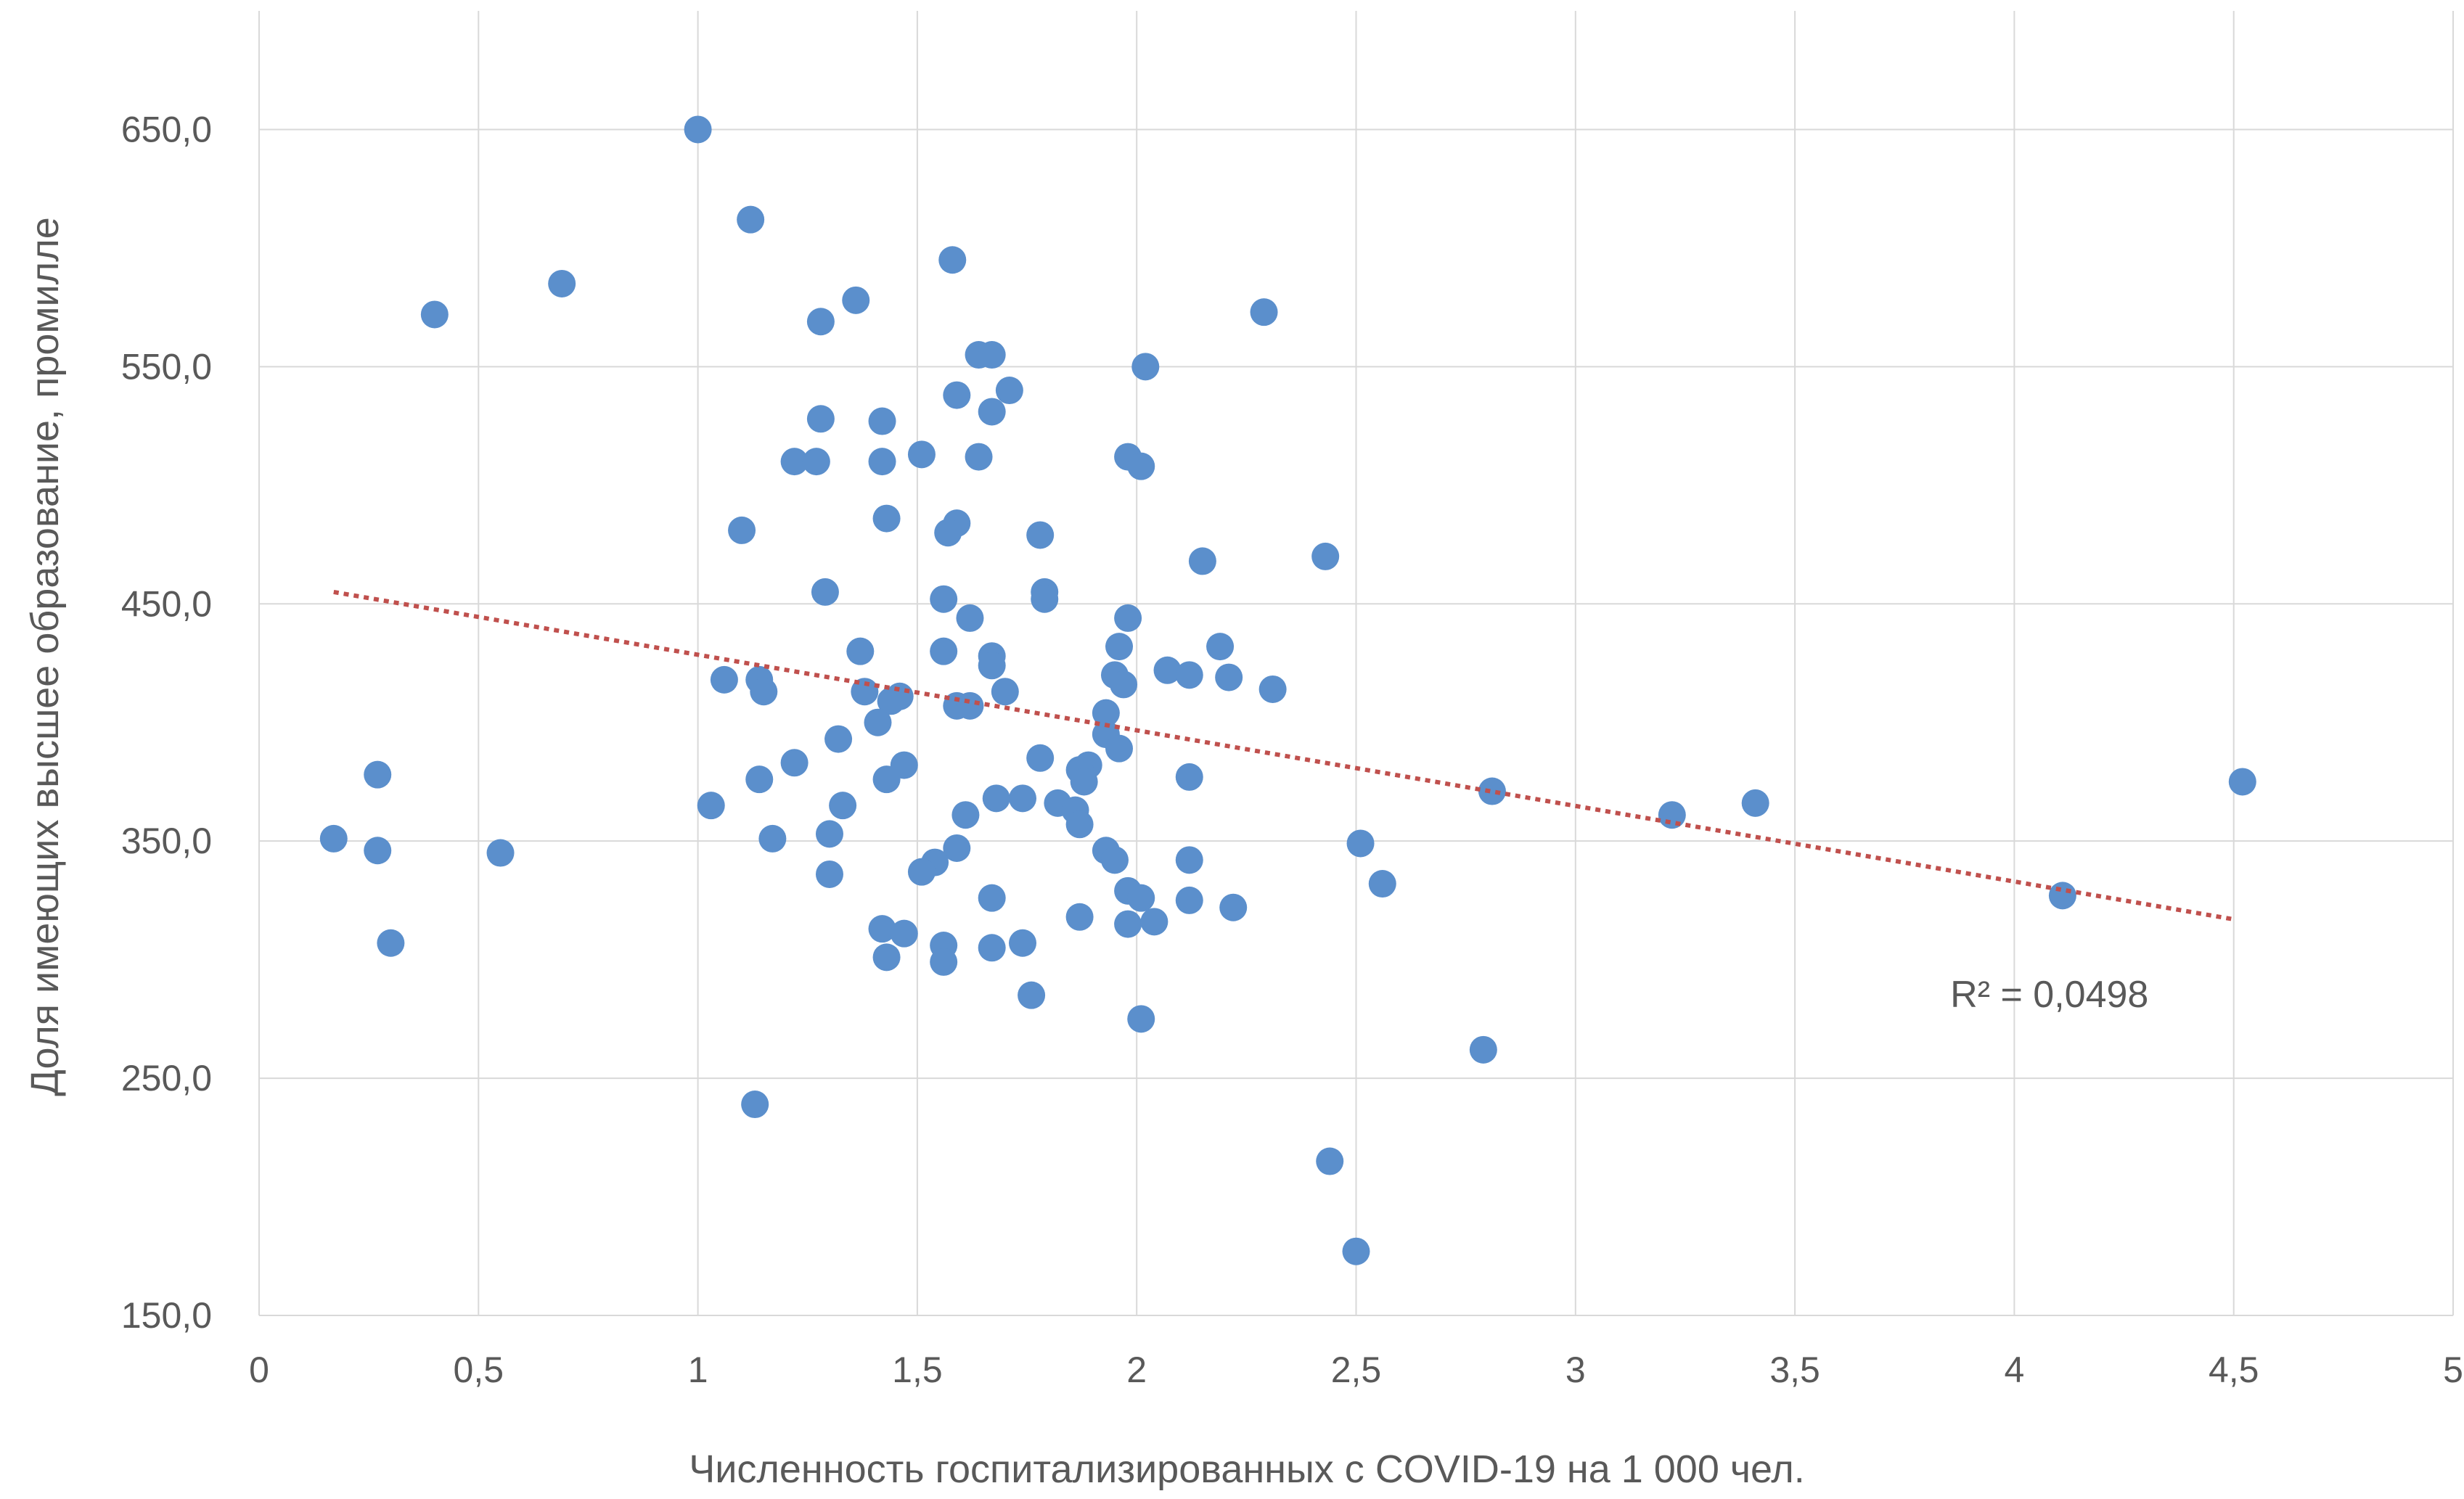 The height and width of the screenshot is (1499, 2464). What do you see at coordinates (479, 1370) in the screenshot?
I see `x-tick-label: 0,5` at bounding box center [479, 1370].